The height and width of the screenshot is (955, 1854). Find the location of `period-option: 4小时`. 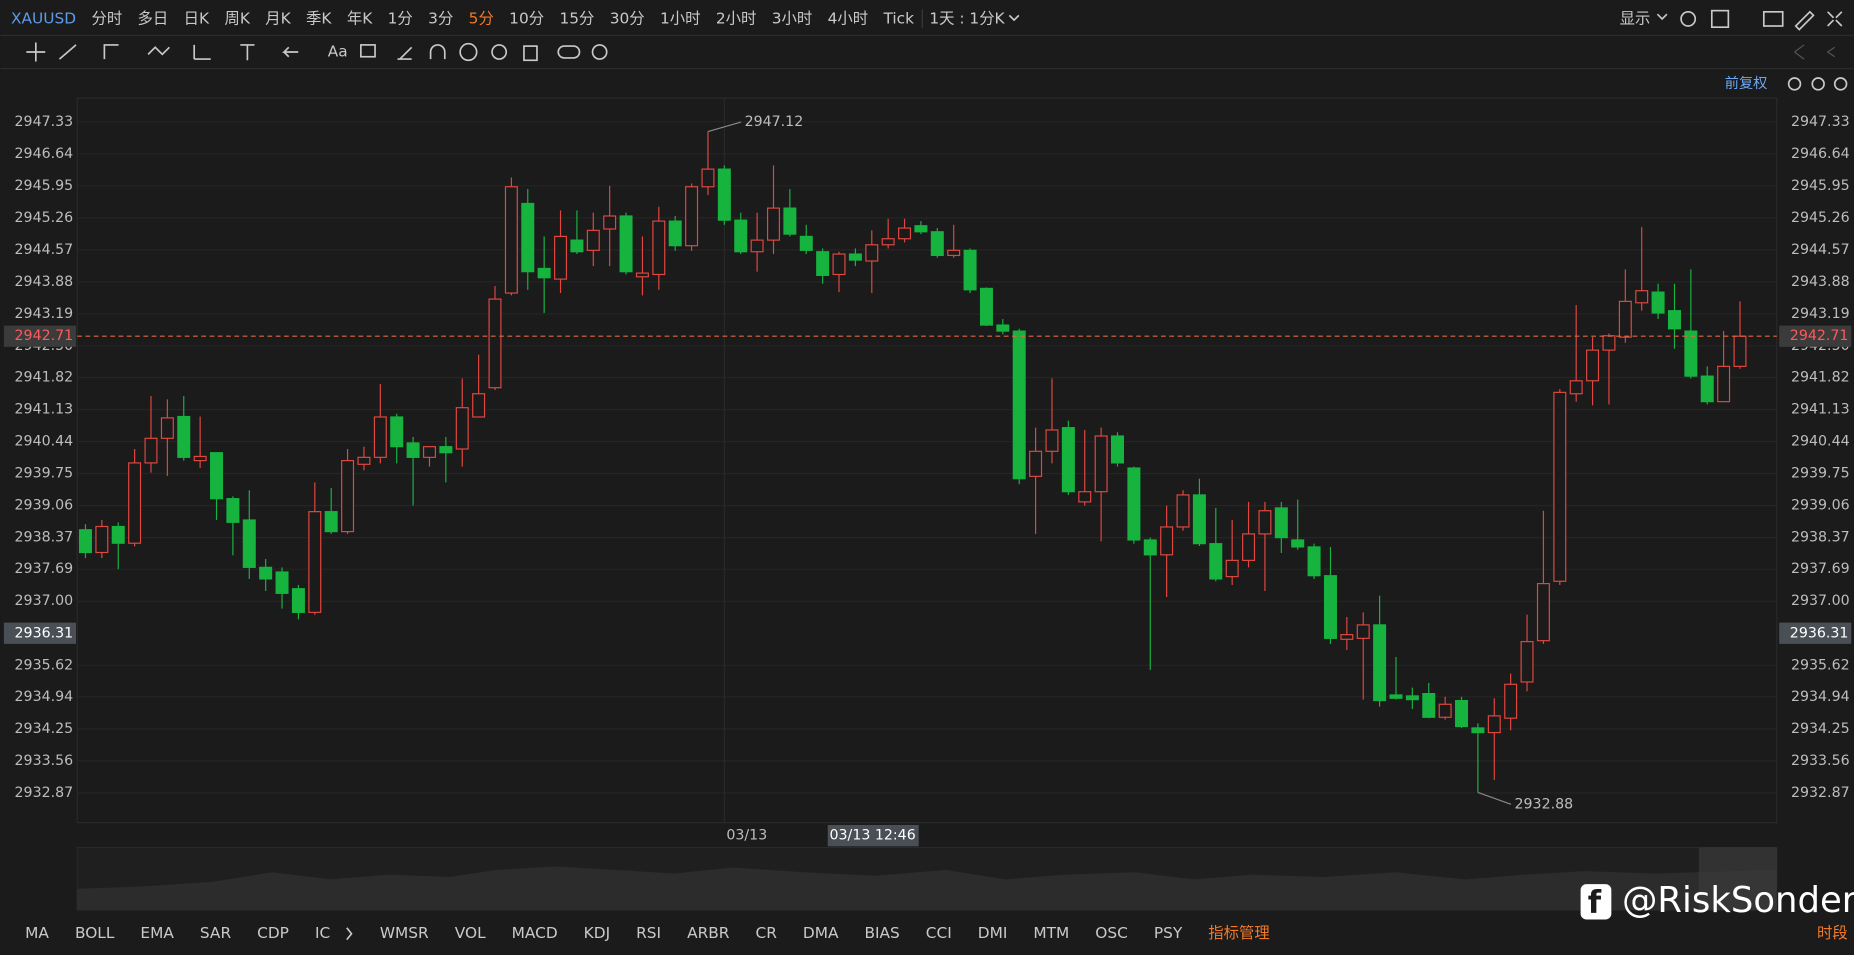

period-option: 4小时 is located at coordinates (848, 18).